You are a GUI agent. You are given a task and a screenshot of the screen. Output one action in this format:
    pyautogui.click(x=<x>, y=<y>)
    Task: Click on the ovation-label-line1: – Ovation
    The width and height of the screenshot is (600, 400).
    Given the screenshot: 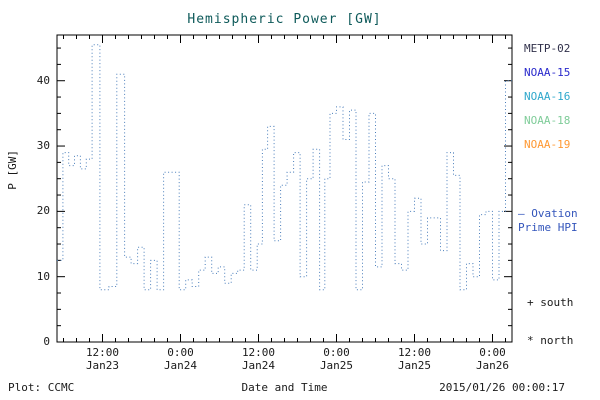 What is the action you would take?
    pyautogui.click(x=548, y=213)
    